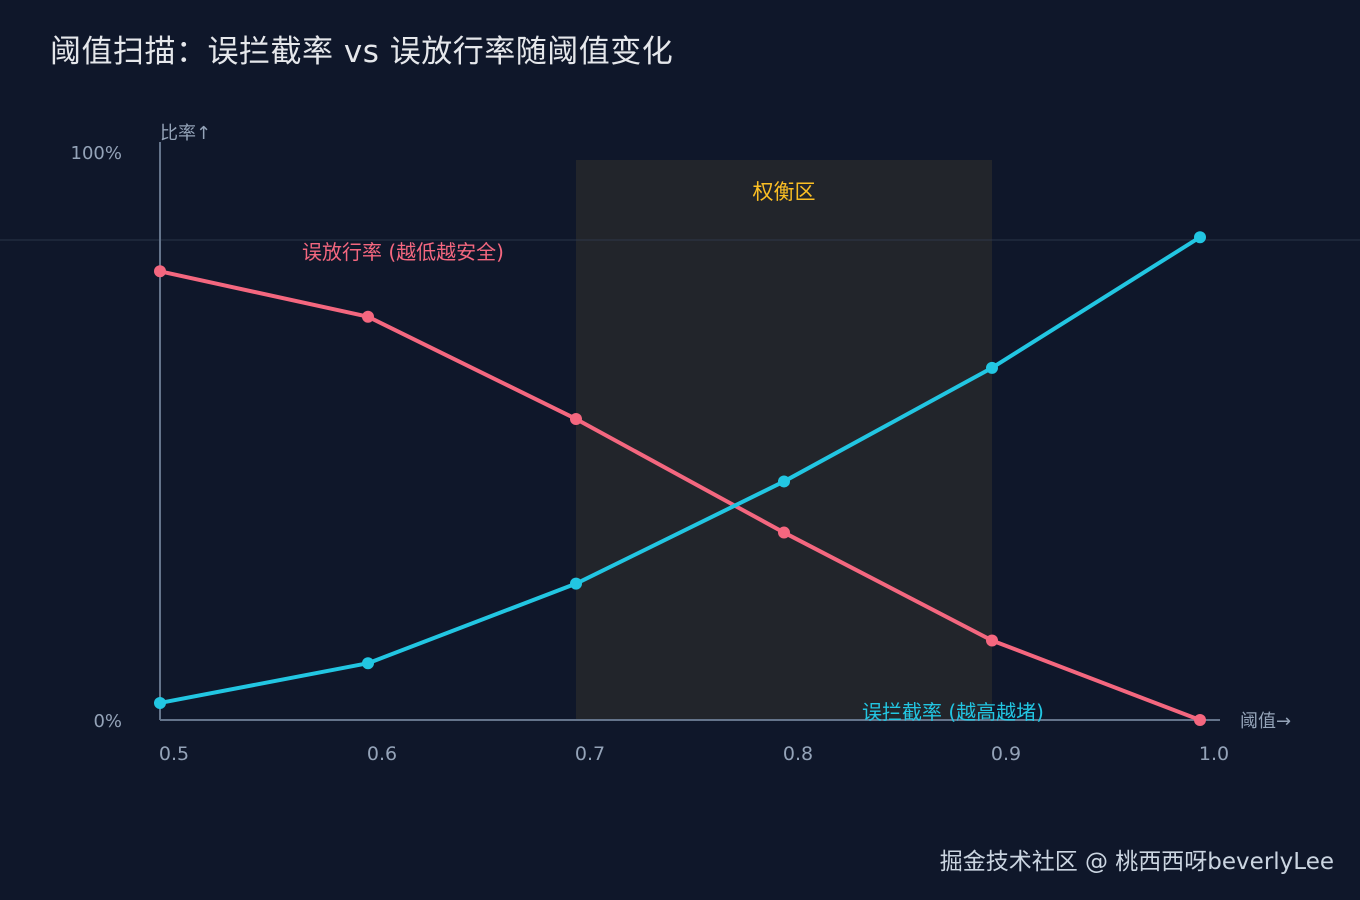  Describe the element at coordinates (1214, 754) in the screenshot. I see `x-tick-label: 1.0` at that location.